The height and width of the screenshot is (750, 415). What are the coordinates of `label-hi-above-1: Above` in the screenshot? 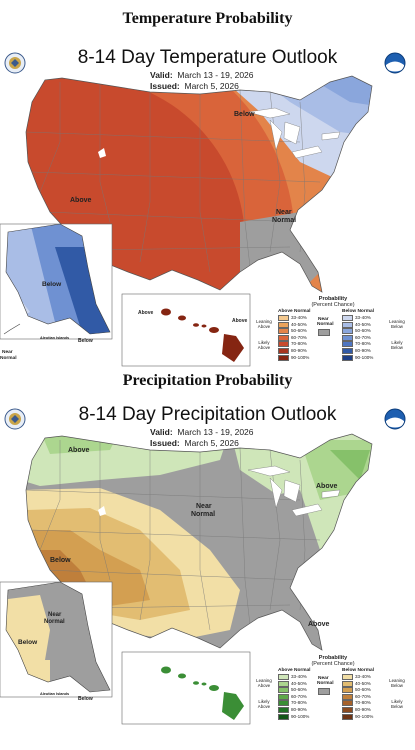 It's located at (146, 313).